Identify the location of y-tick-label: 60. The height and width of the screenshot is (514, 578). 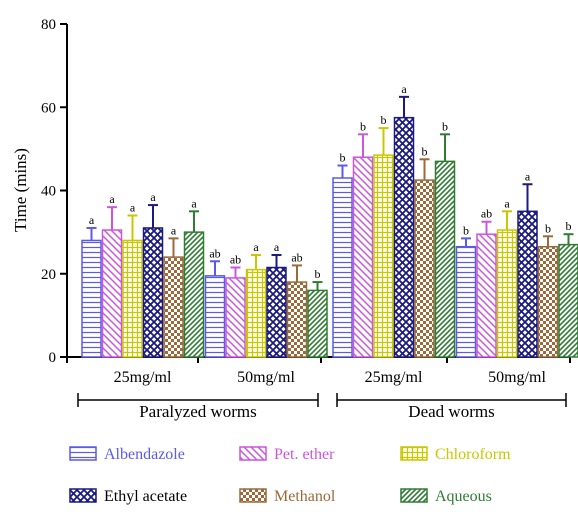
(48, 108).